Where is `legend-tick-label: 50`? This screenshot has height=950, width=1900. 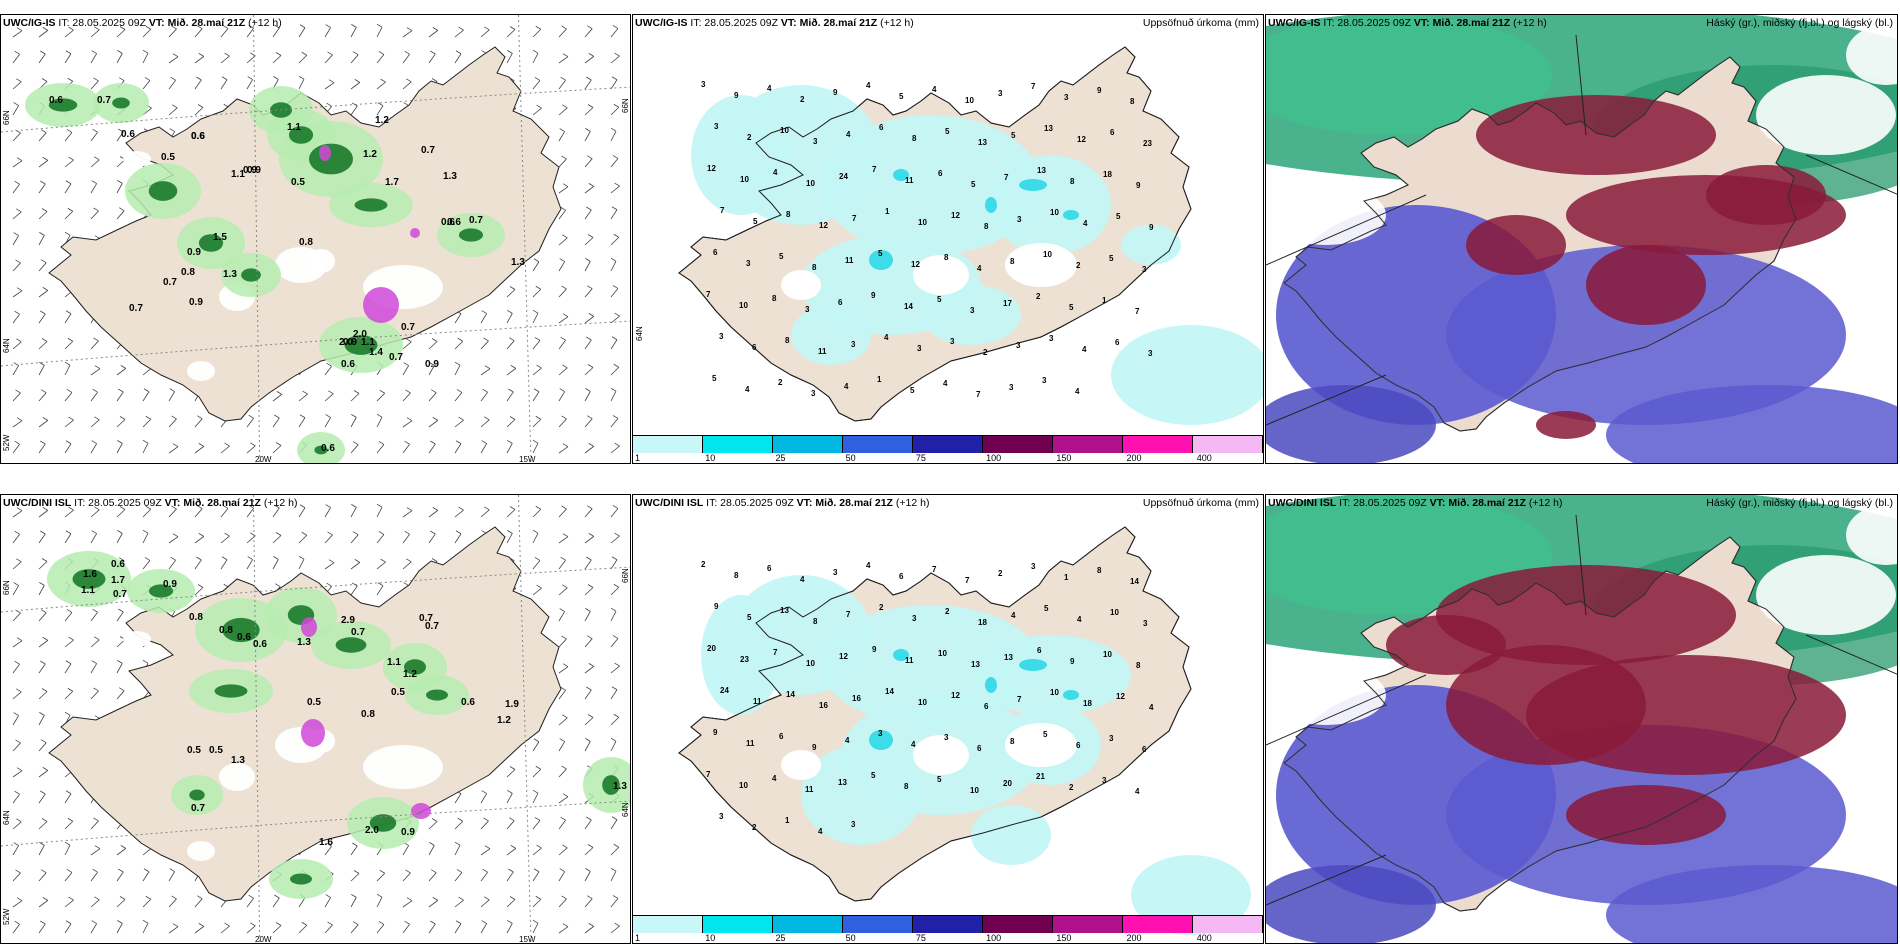 legend-tick-label: 50 is located at coordinates (850, 938).